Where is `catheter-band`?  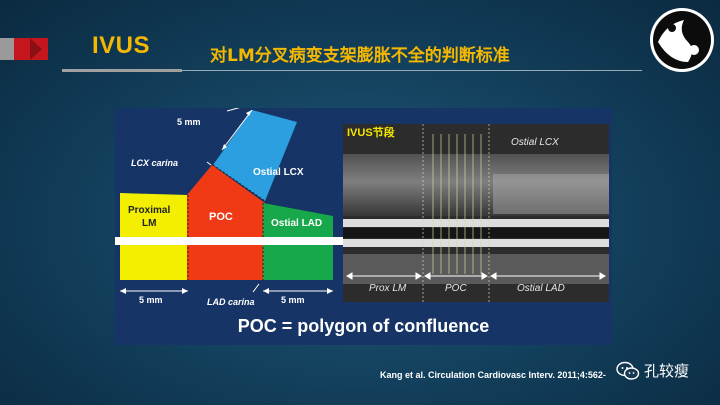
catheter-band is located at coordinates (229, 241).